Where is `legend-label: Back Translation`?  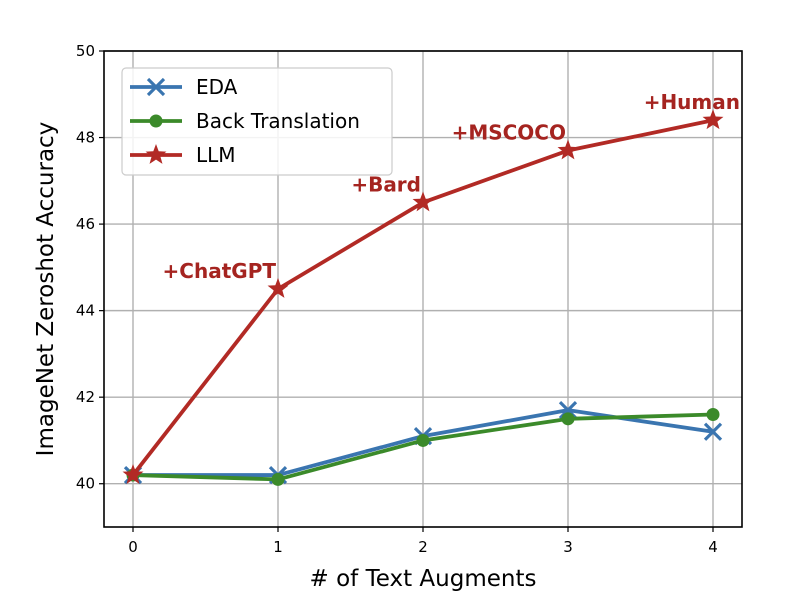 legend-label: Back Translation is located at coordinates (278, 121).